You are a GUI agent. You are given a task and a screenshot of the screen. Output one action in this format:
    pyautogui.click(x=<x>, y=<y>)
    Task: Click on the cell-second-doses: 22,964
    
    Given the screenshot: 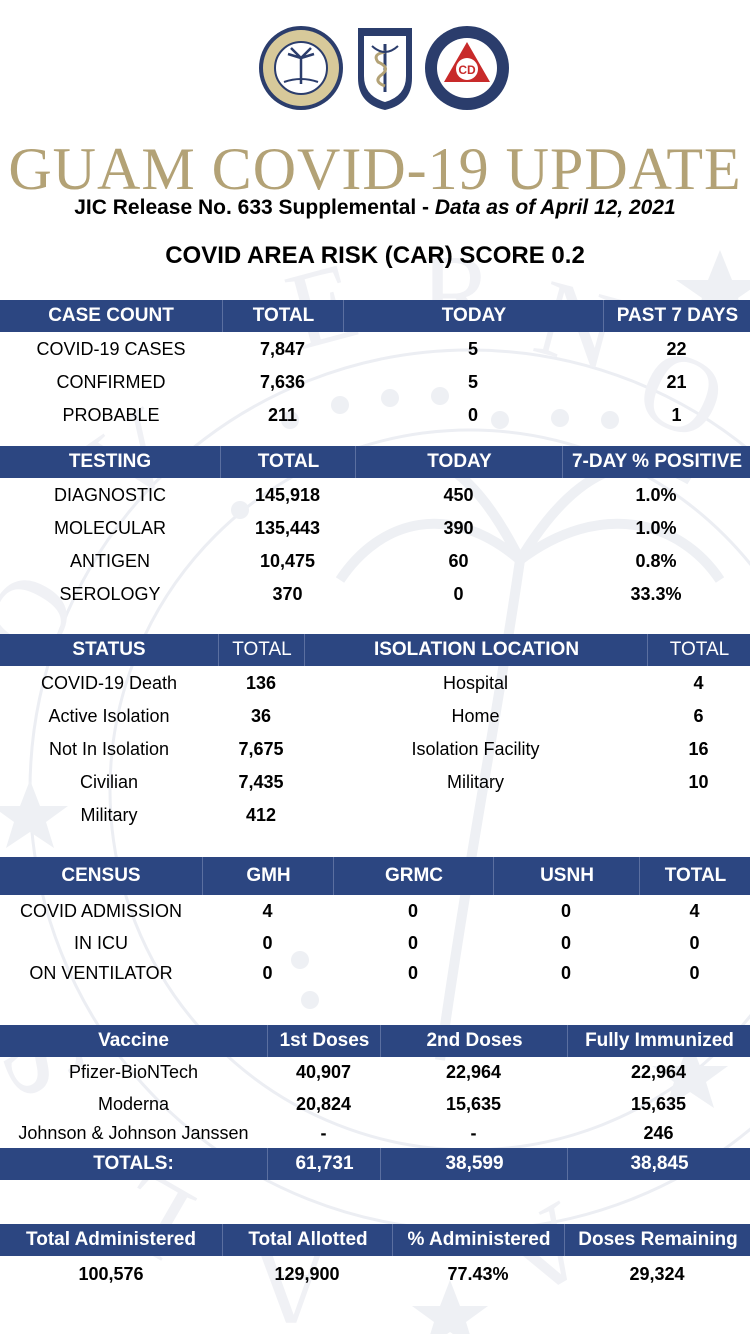 What is the action you would take?
    pyautogui.click(x=473, y=1072)
    